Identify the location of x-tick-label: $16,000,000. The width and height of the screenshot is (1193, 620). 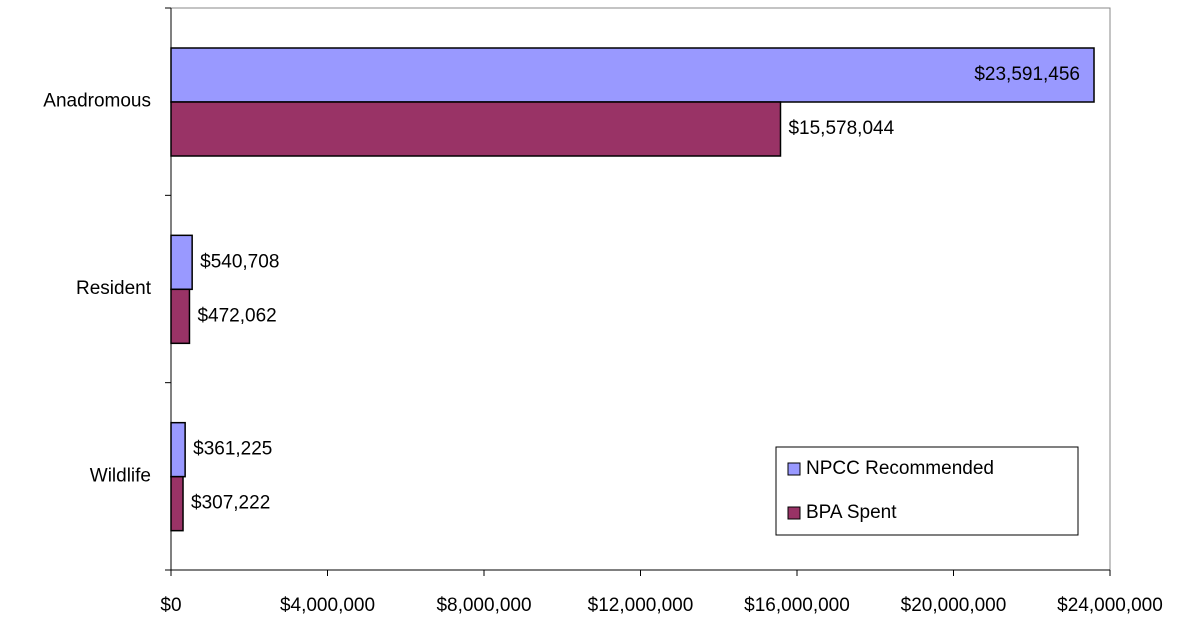
(797, 605).